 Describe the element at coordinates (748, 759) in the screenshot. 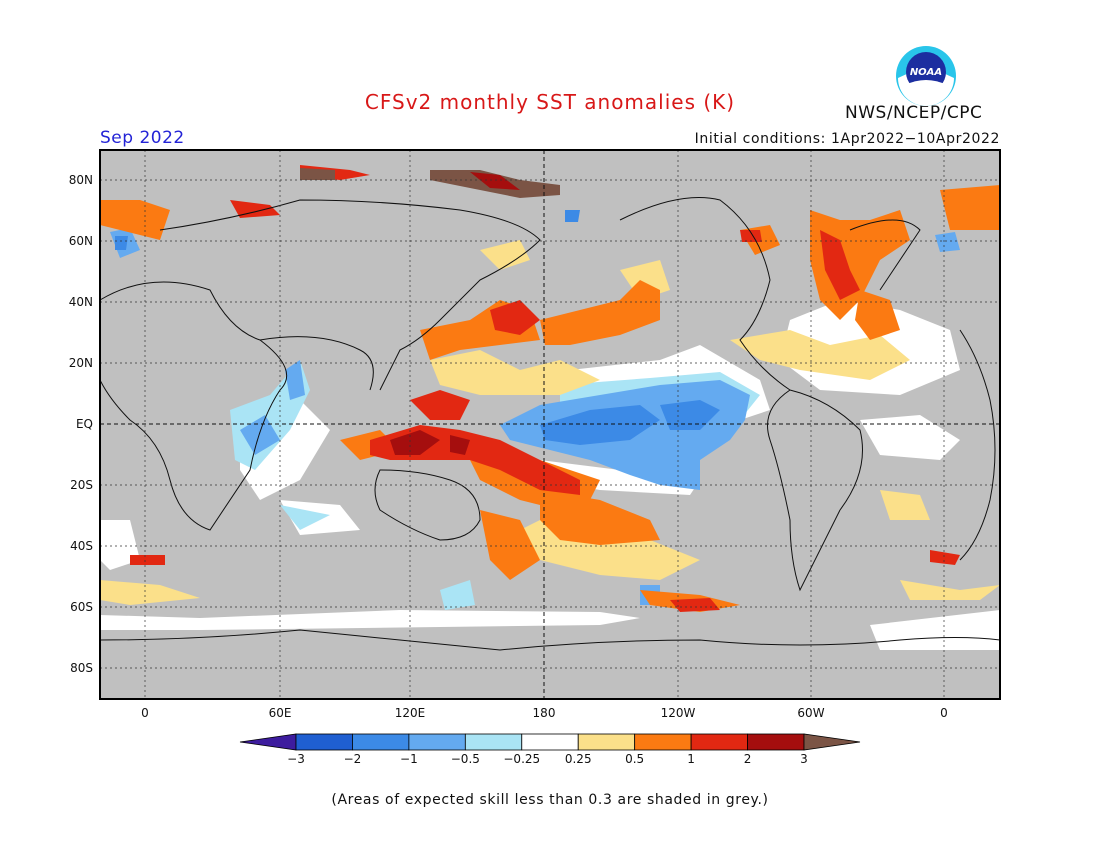

I see `colorbar-tick-label: 2` at that location.